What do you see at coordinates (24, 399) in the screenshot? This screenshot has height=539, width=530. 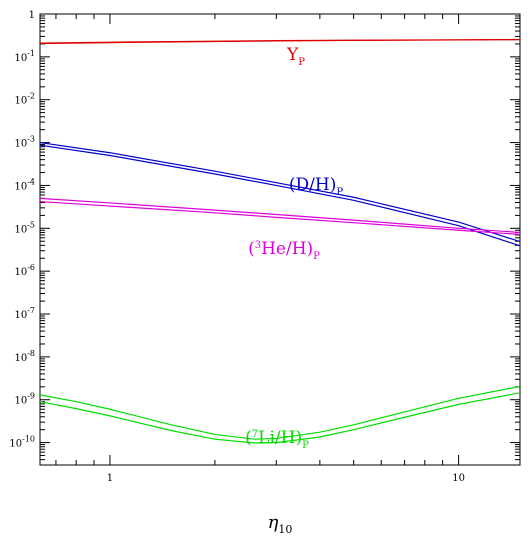 I see `y-tick-label: 10⁻⁹` at bounding box center [24, 399].